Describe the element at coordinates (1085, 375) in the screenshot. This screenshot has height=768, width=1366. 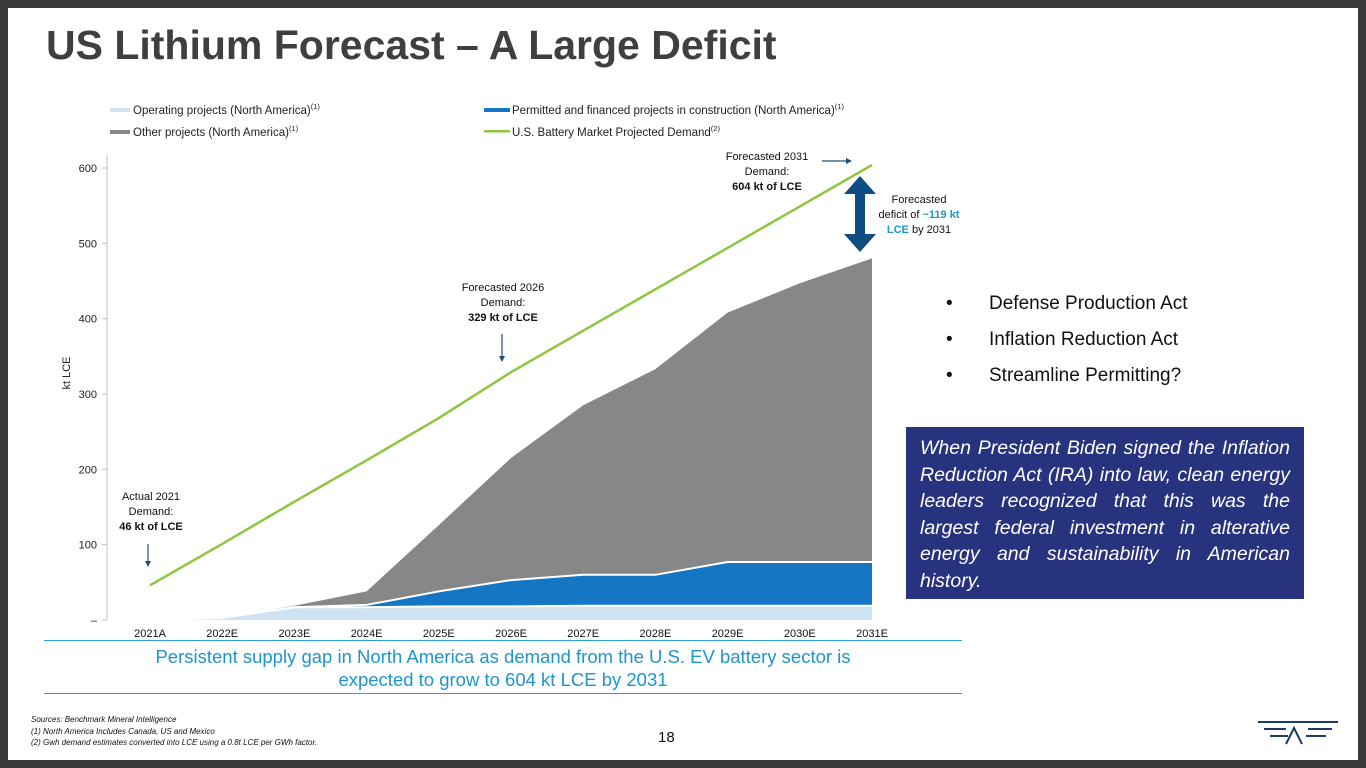
I see `bullet-text: Streamline Permitting?` at that location.